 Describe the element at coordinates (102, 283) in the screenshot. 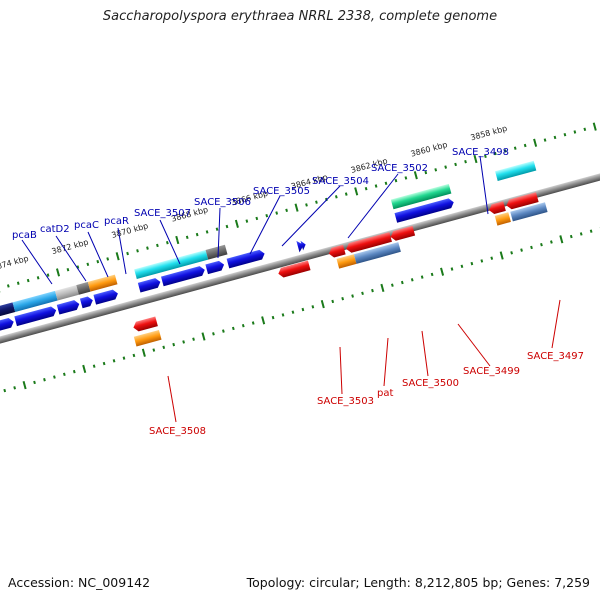

I see `gene-pcaR` at that location.